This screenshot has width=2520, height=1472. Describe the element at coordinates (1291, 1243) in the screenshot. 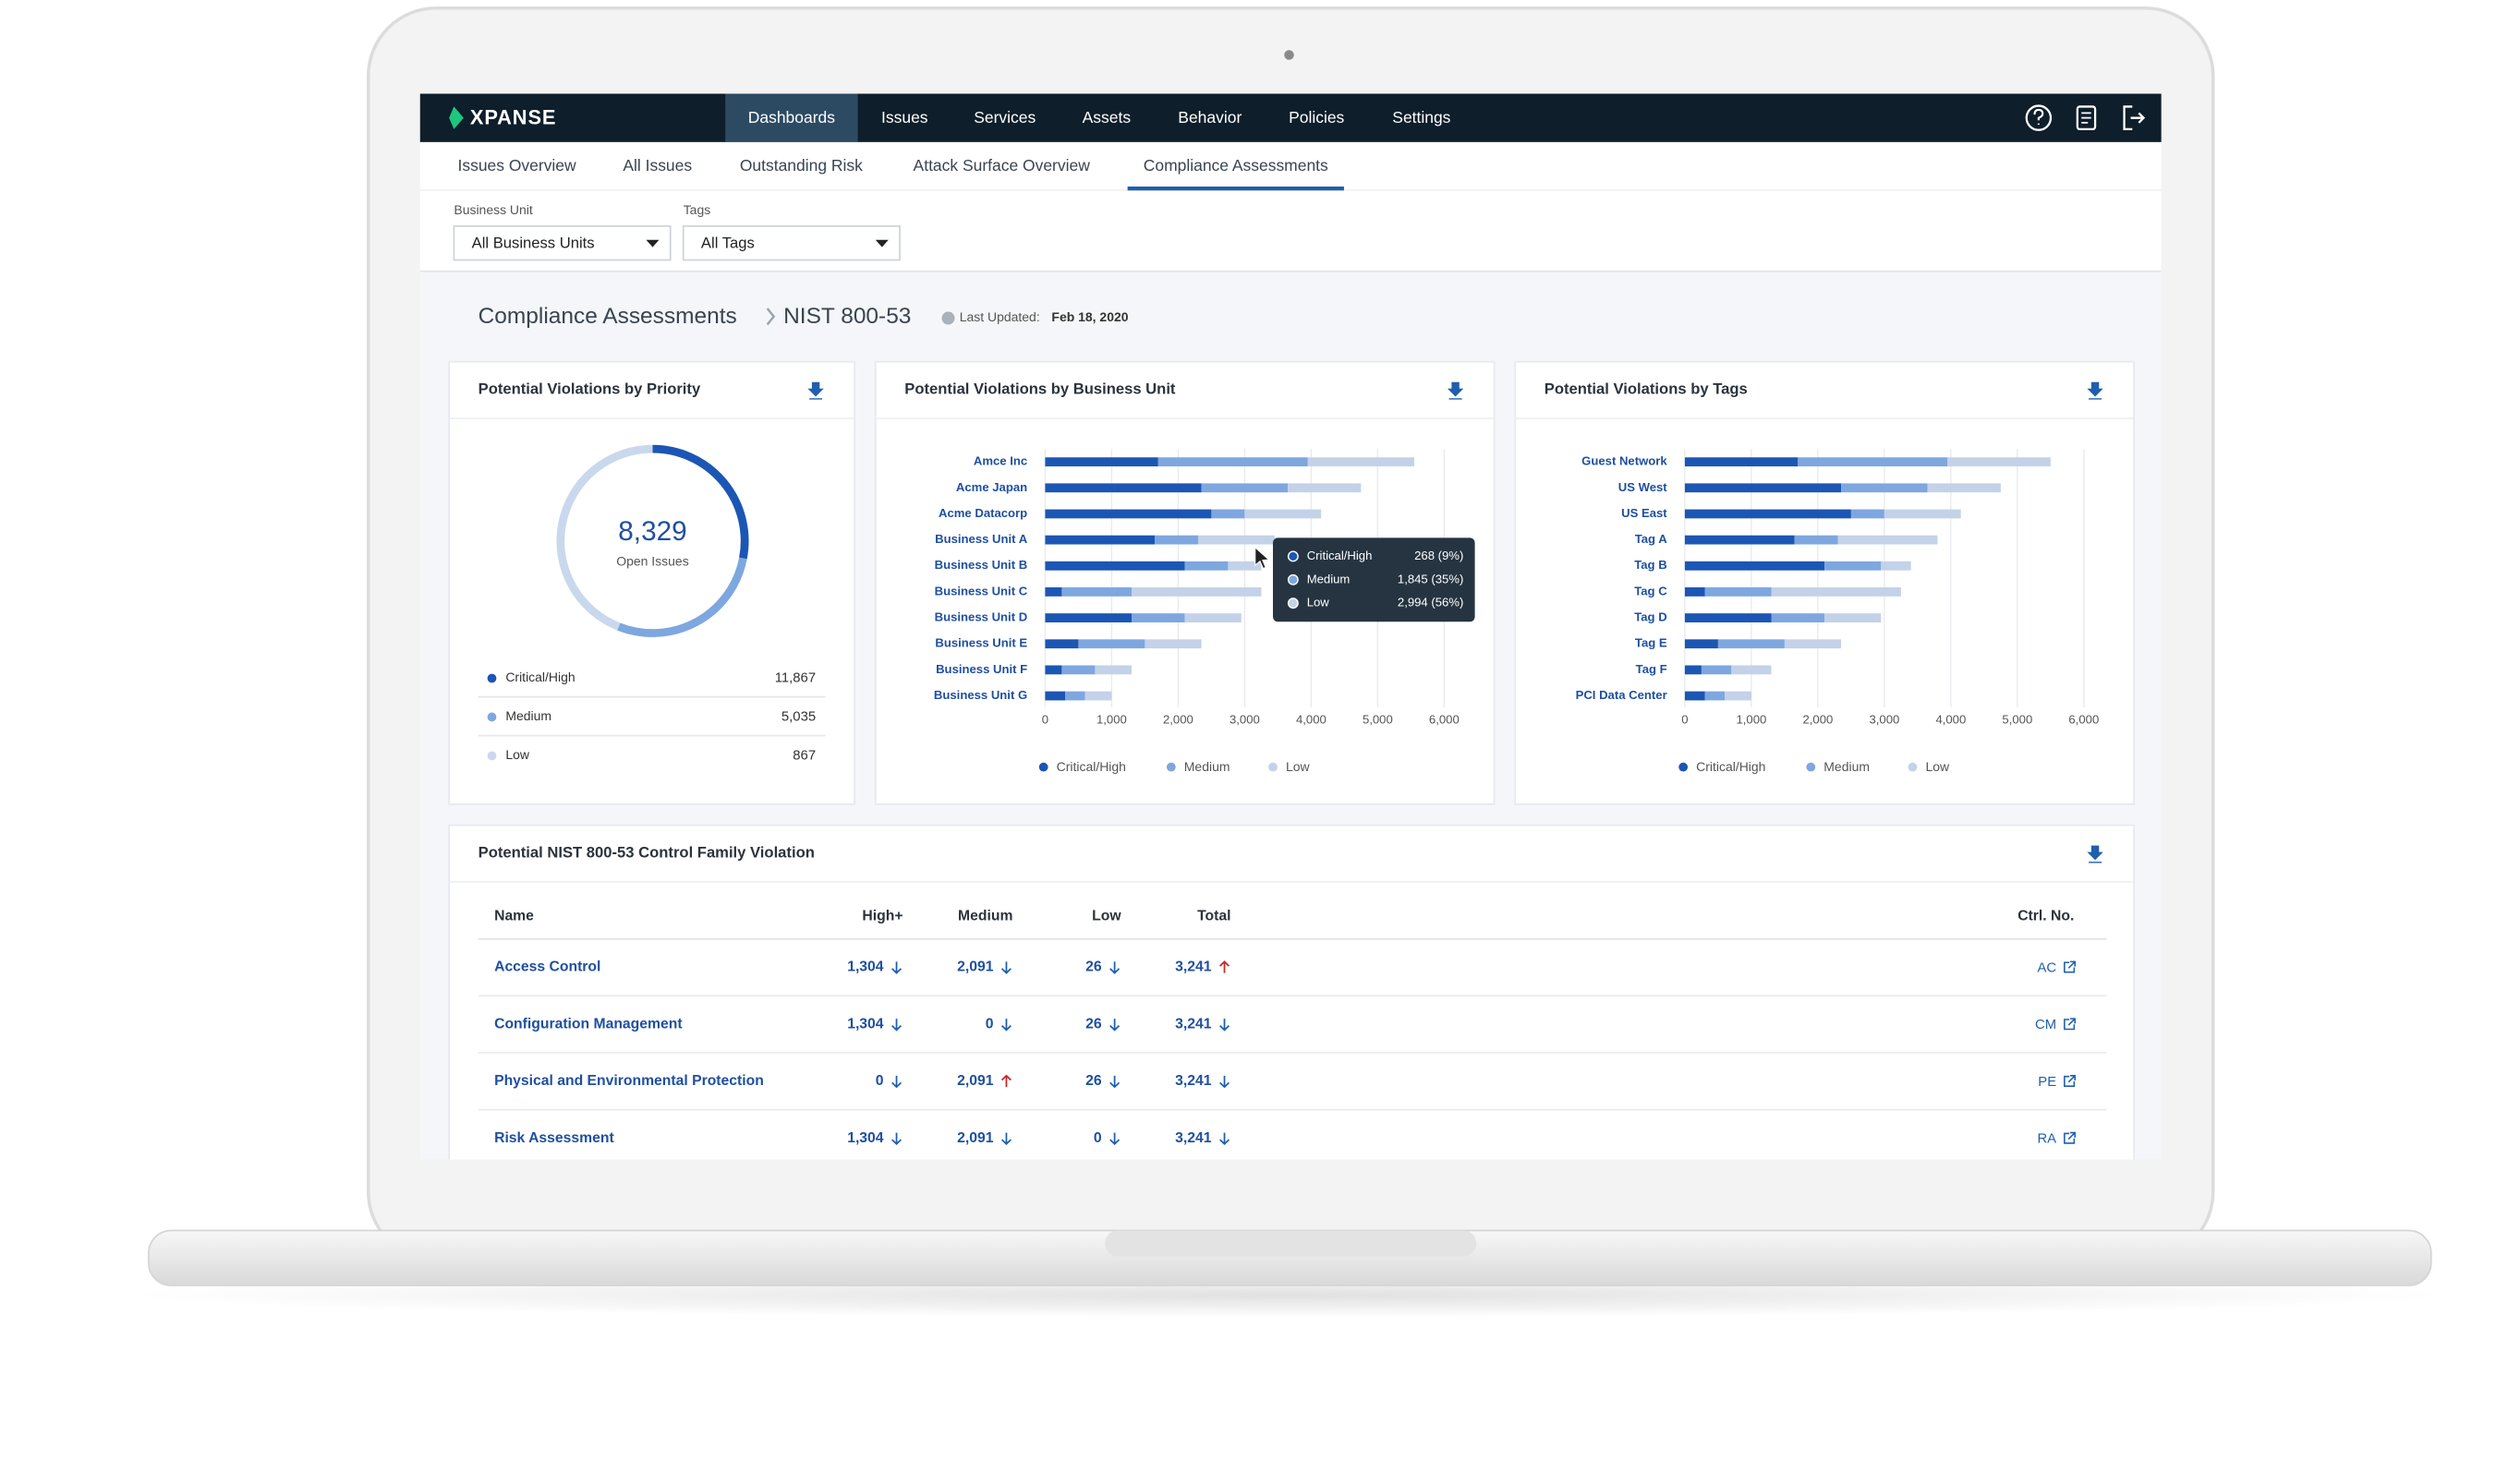

I see `laptop-notch` at that location.